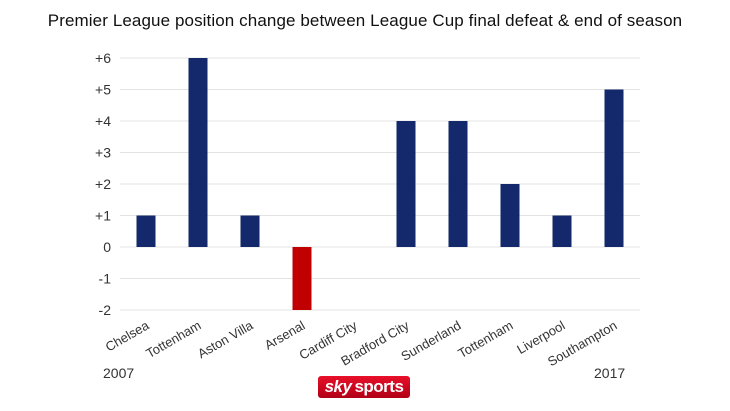  Describe the element at coordinates (103, 121) in the screenshot. I see `y-tick-label: +4` at that location.